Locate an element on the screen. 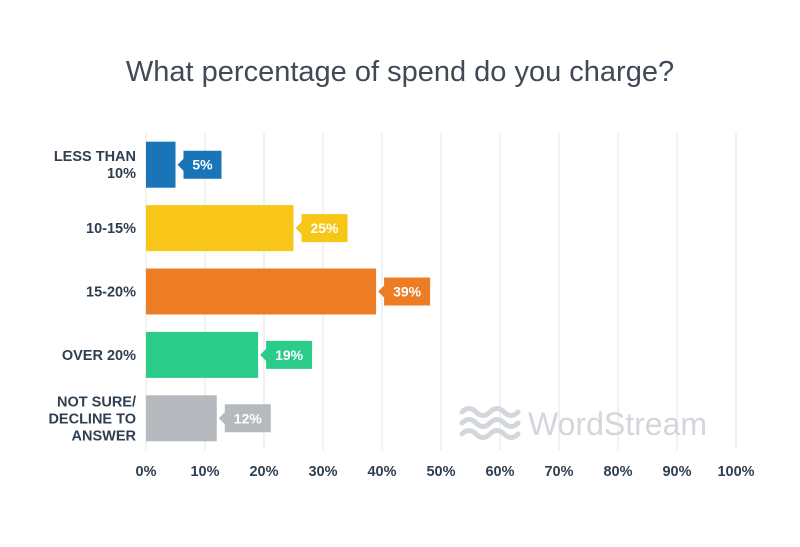 This screenshot has height=547, width=800. category-label: 15-20% is located at coordinates (111, 293).